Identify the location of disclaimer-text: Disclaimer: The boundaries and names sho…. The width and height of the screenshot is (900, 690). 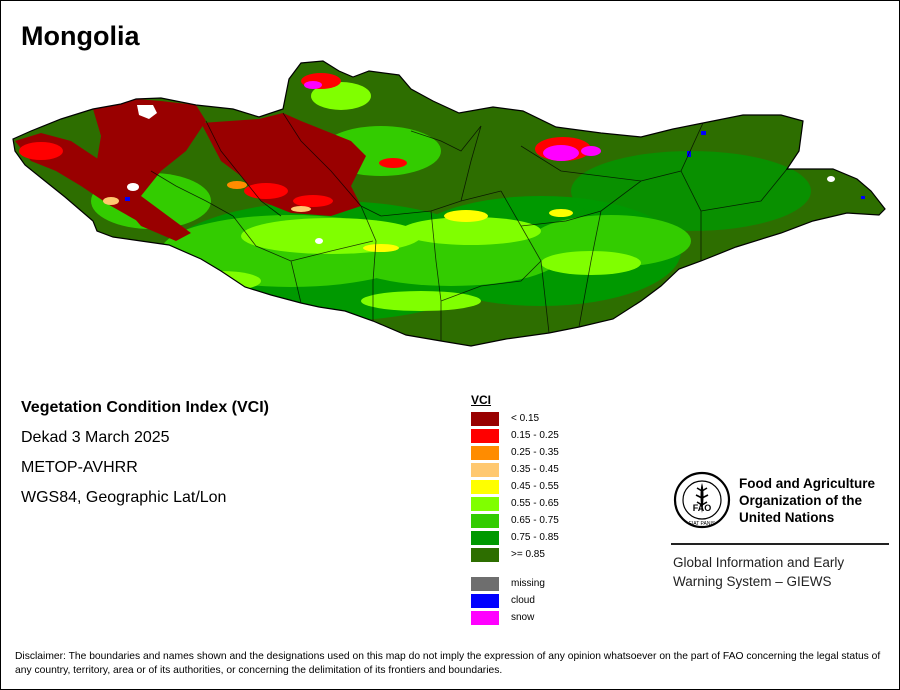
(448, 663).